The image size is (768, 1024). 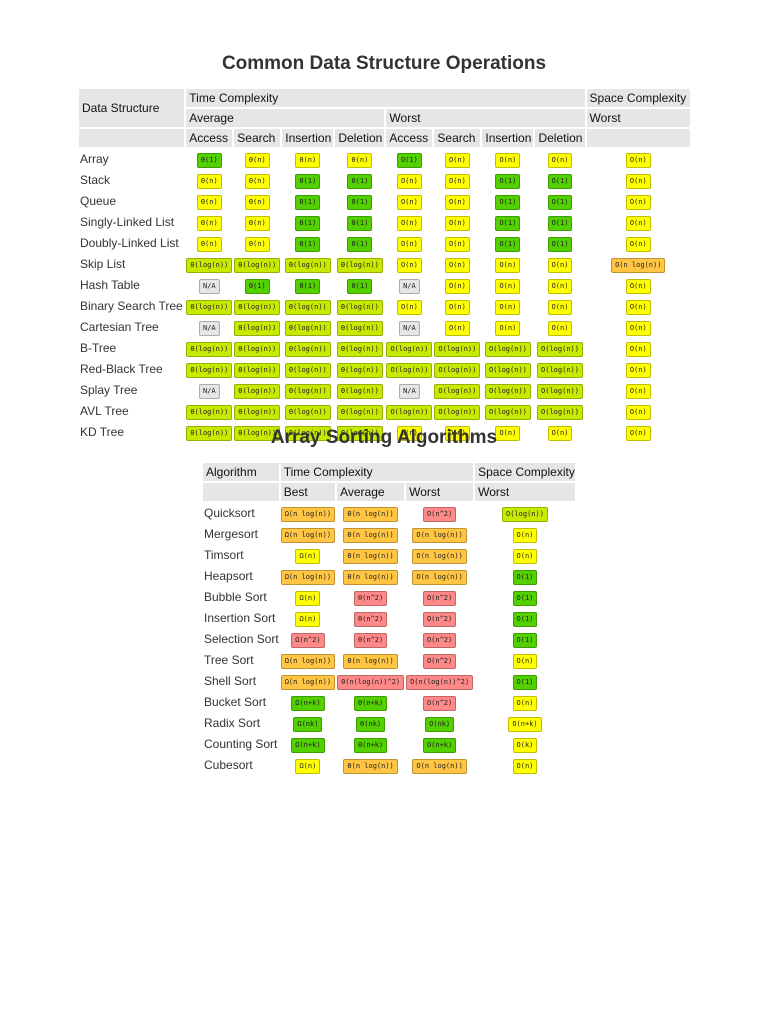 I want to click on table-row: Insertion Sort Ω(n) Θ(n^2) O(n^2) O(1), so click(x=389, y=617).